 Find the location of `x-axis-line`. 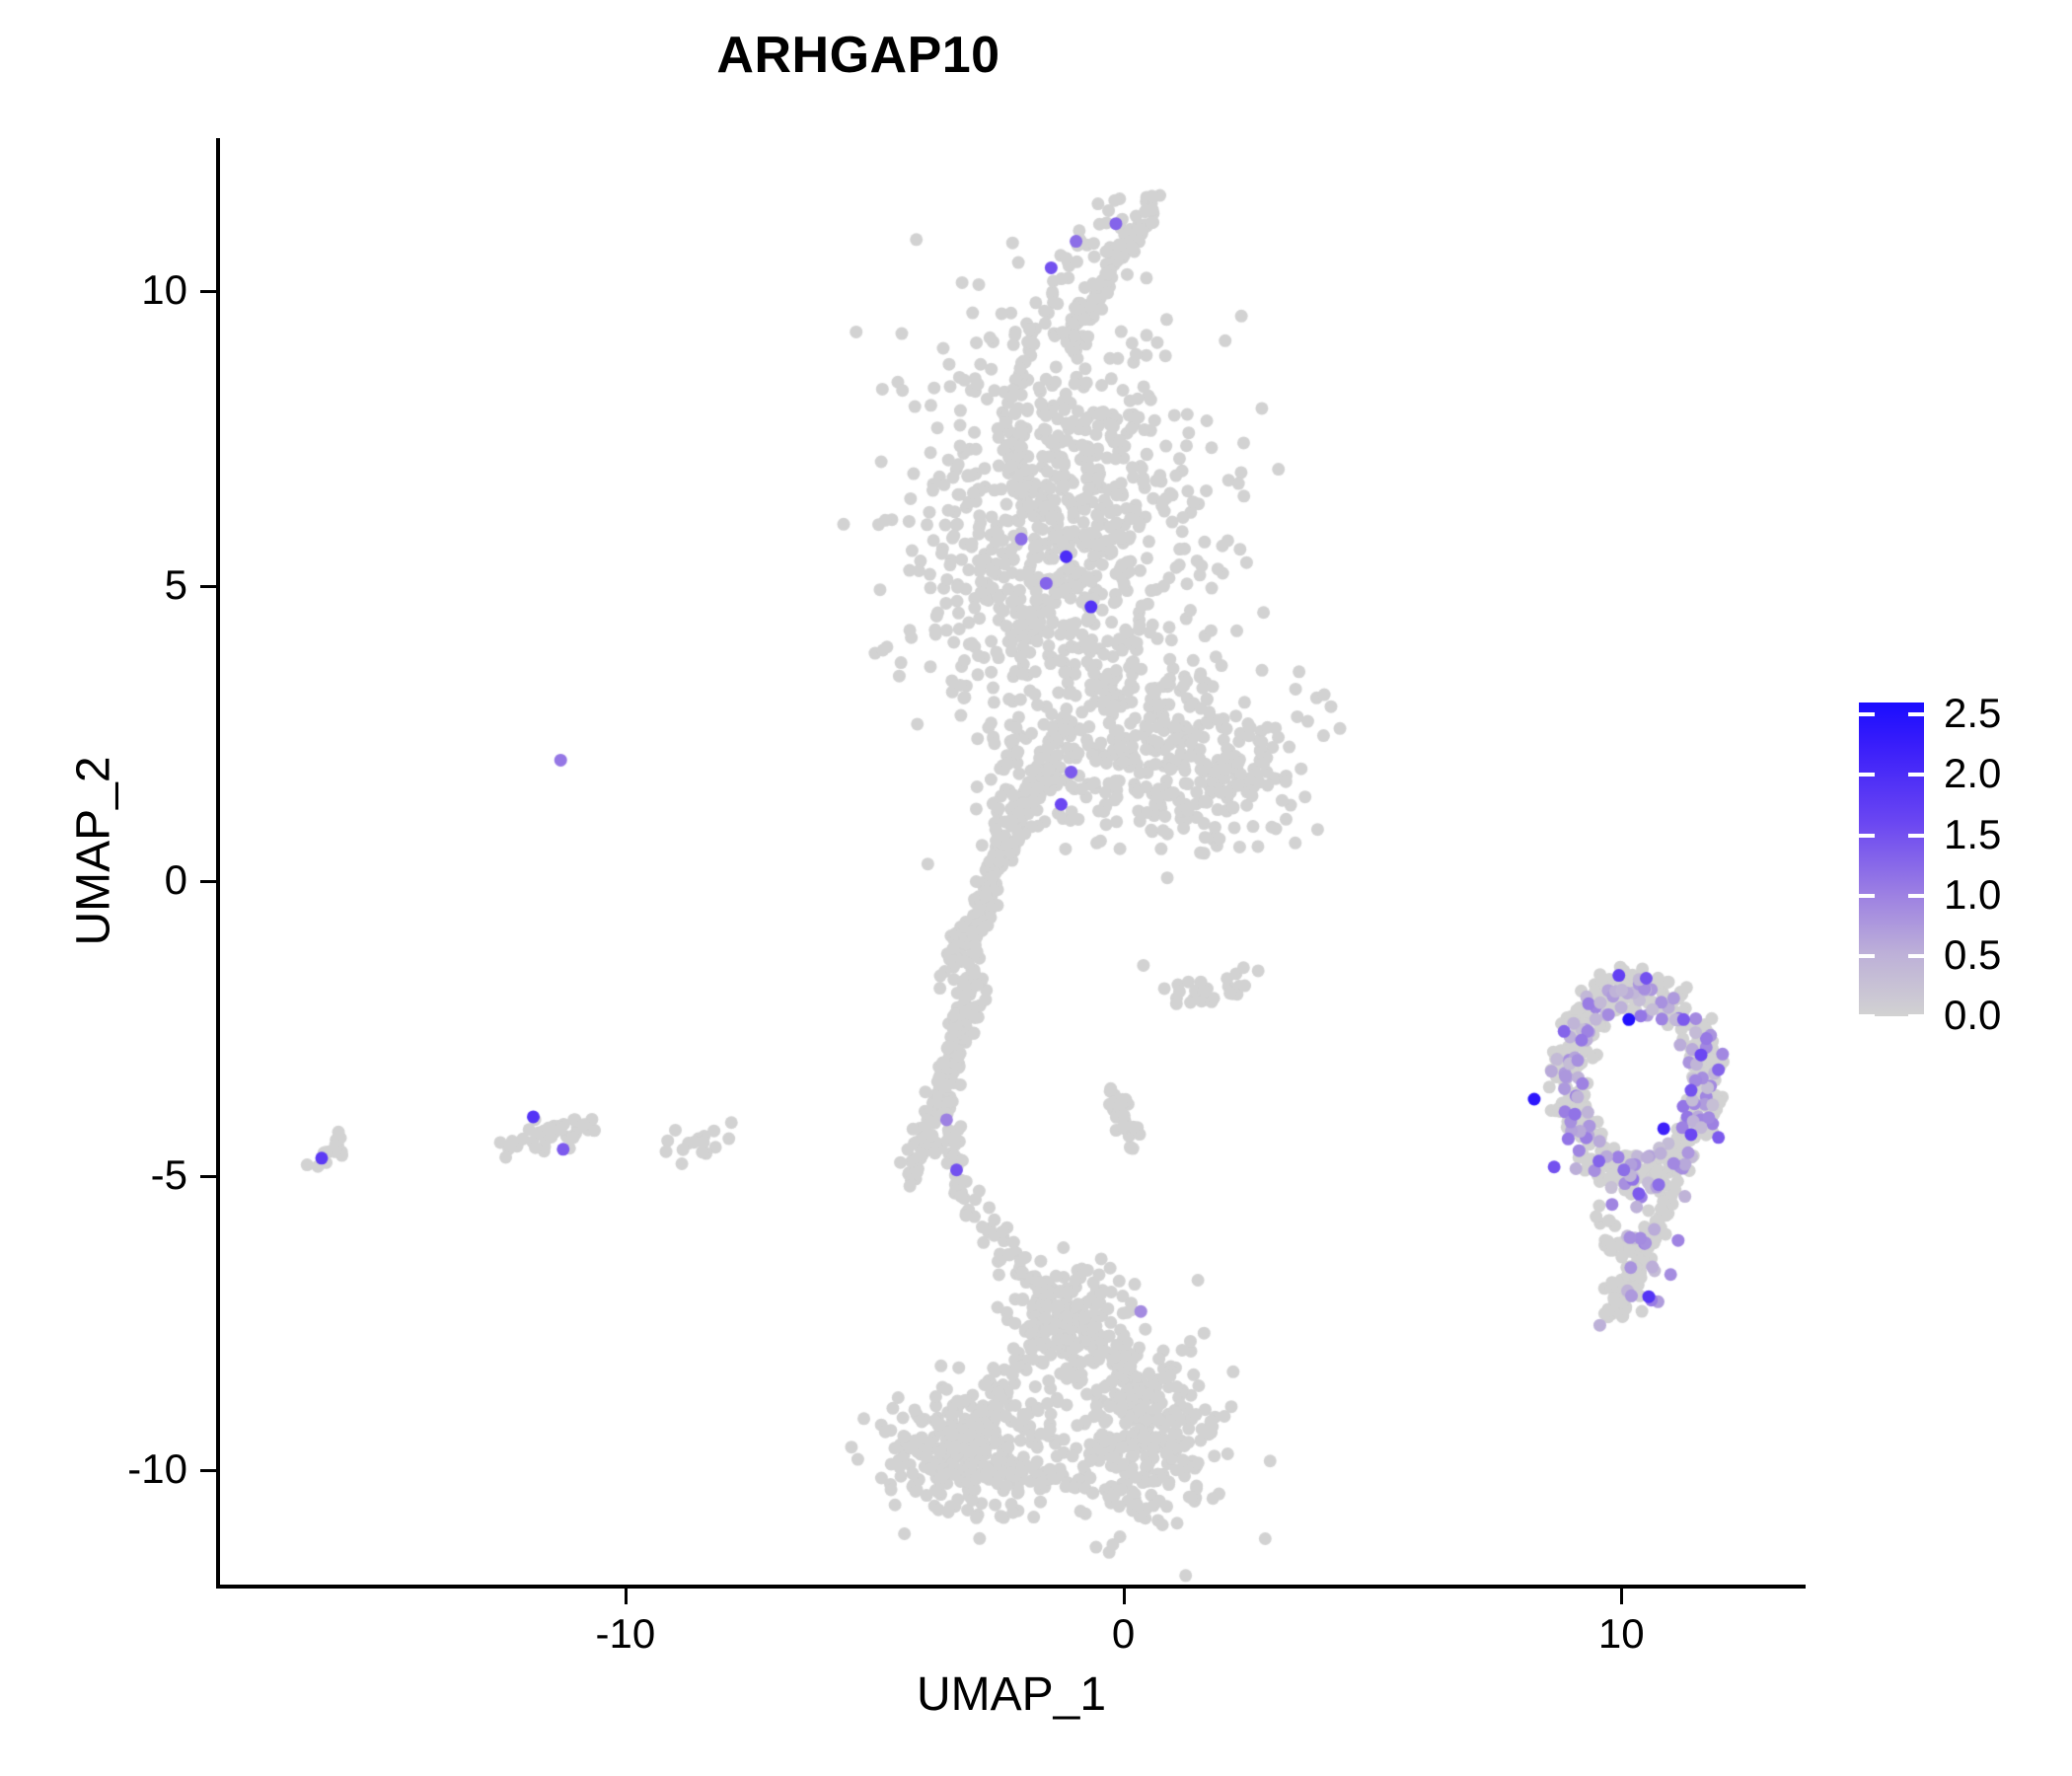

x-axis-line is located at coordinates (1011, 1587).